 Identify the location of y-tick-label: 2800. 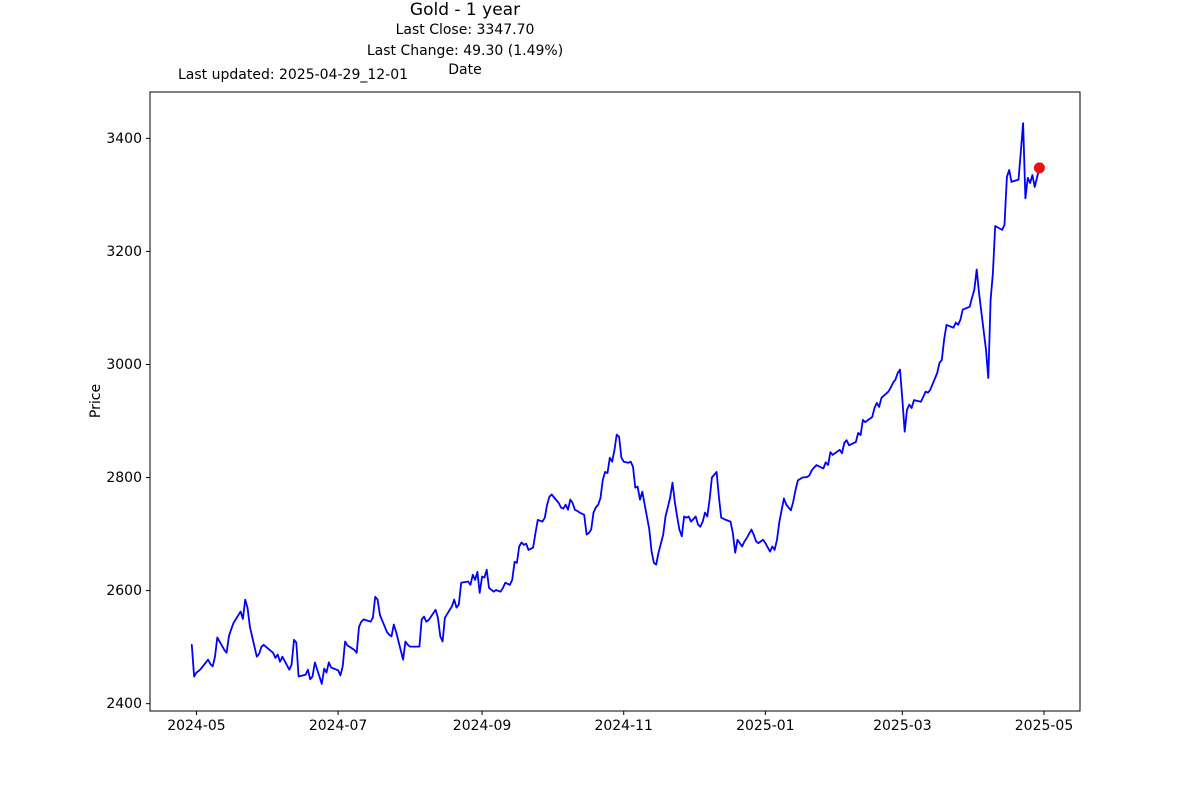
(124, 478).